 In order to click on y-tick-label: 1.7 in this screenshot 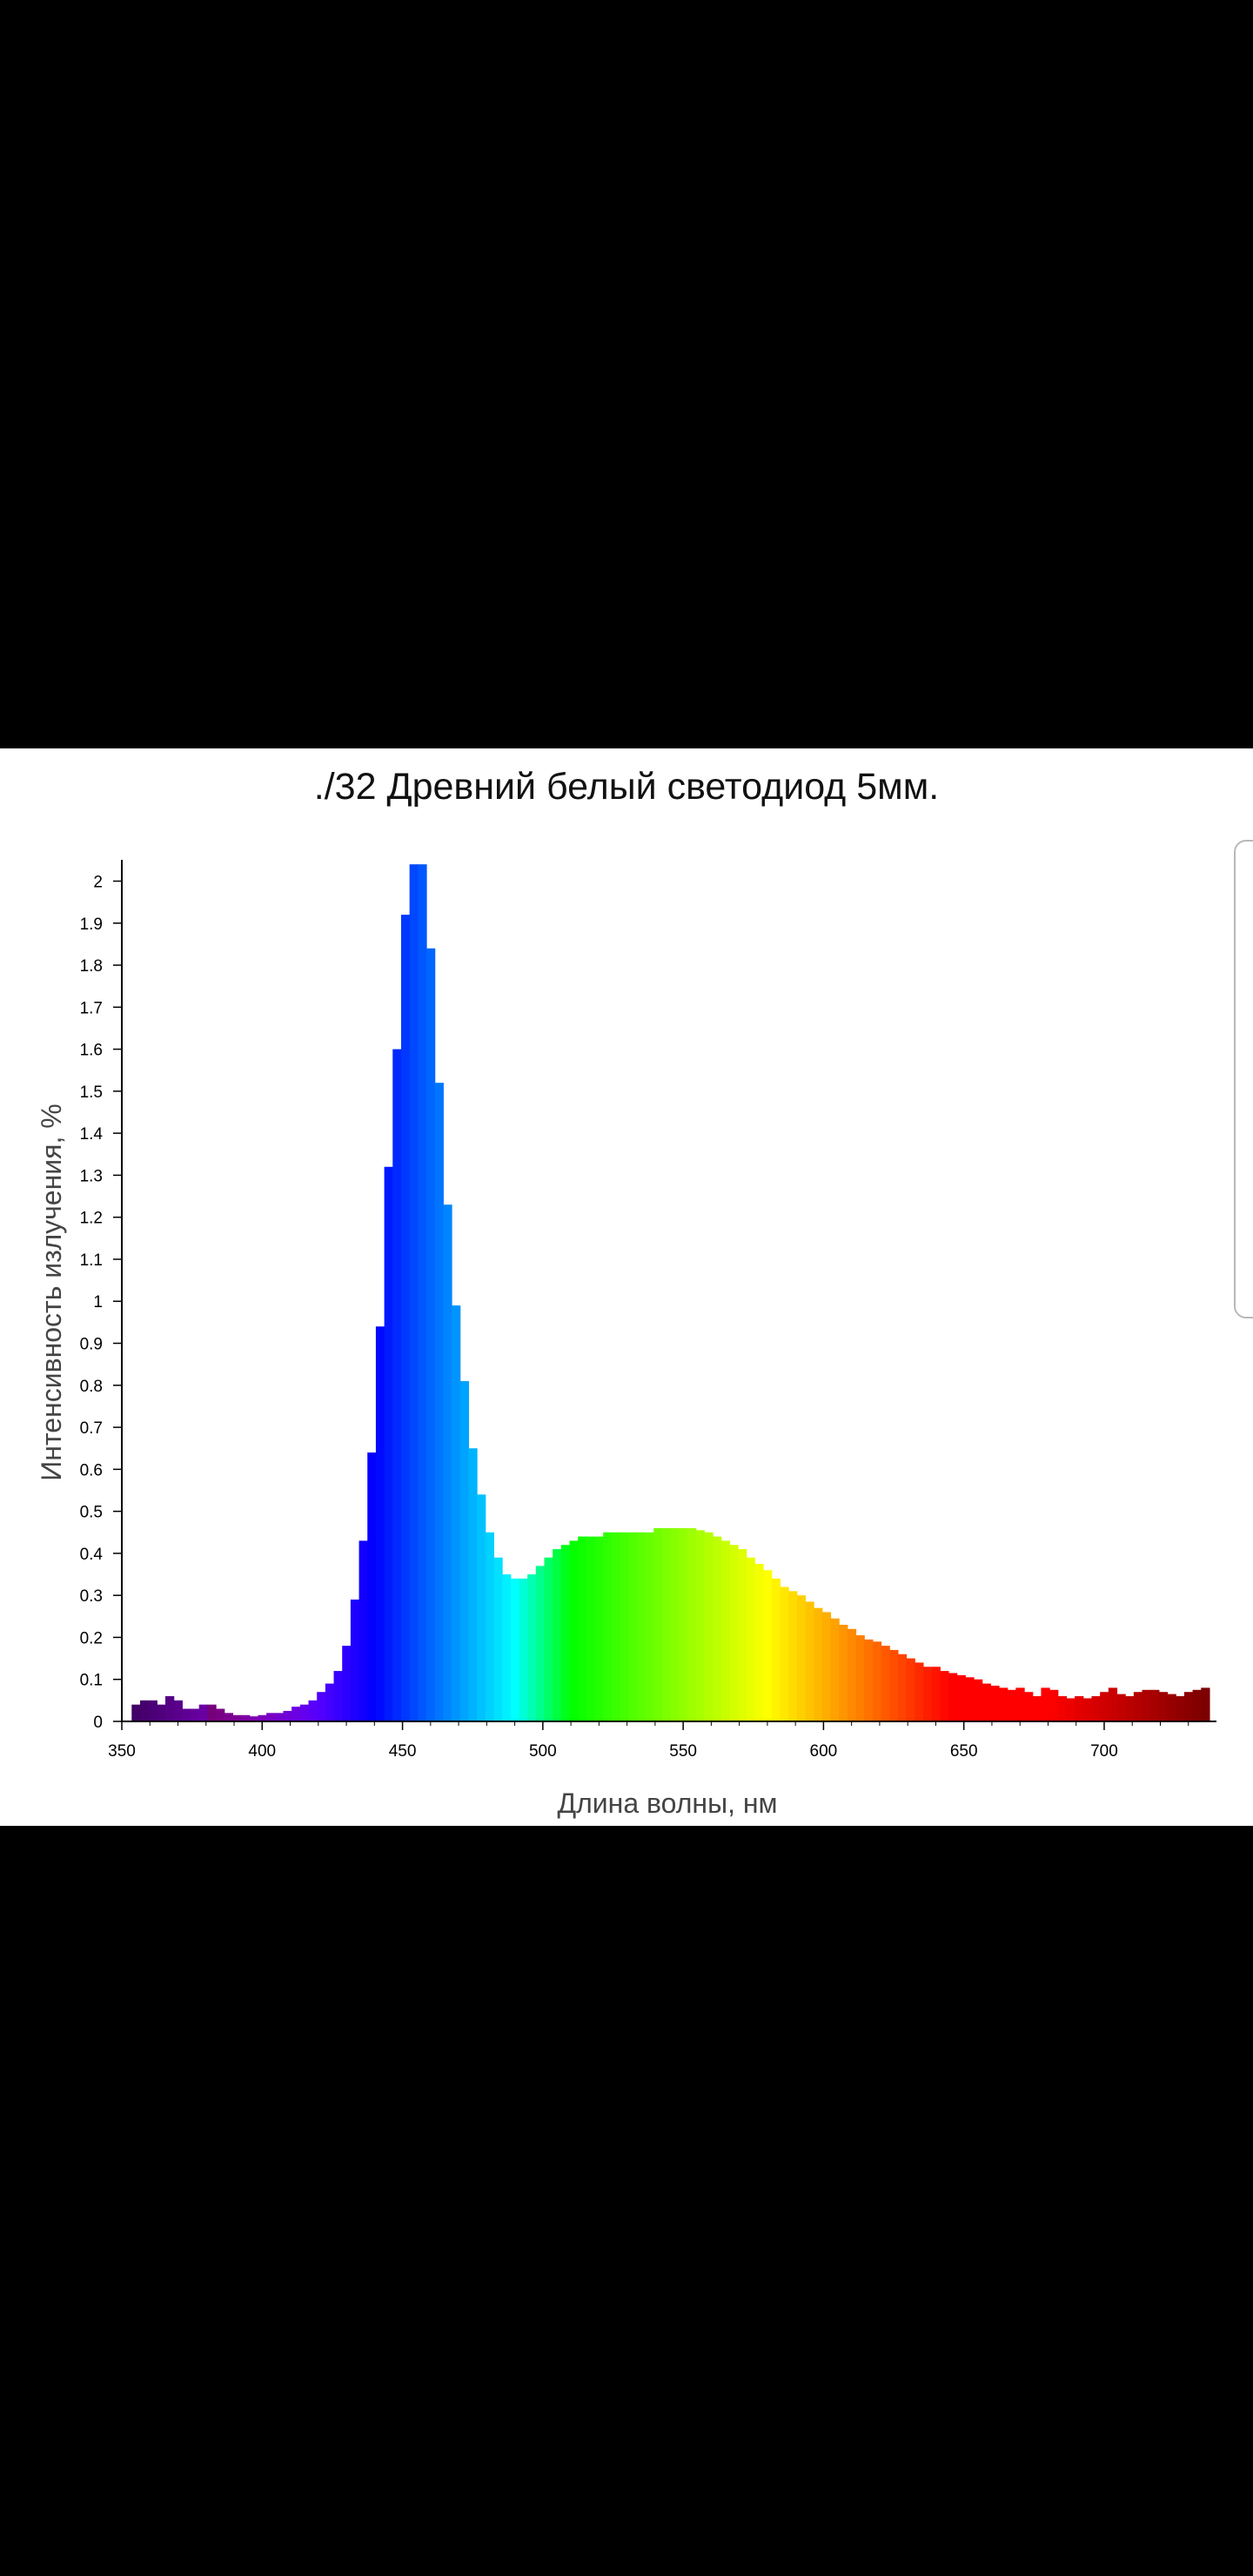, I will do `click(91, 1008)`.